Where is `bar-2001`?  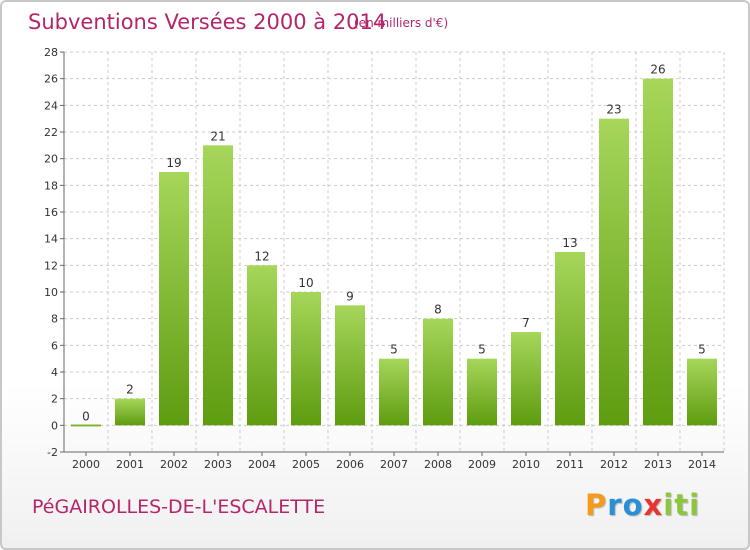 bar-2001 is located at coordinates (130, 412).